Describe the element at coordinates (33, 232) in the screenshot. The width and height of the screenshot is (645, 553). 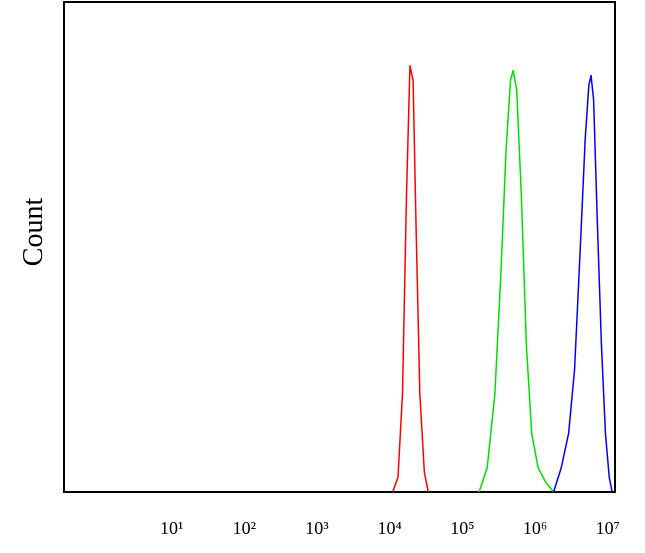
I see `y-axis-label: Count` at that location.